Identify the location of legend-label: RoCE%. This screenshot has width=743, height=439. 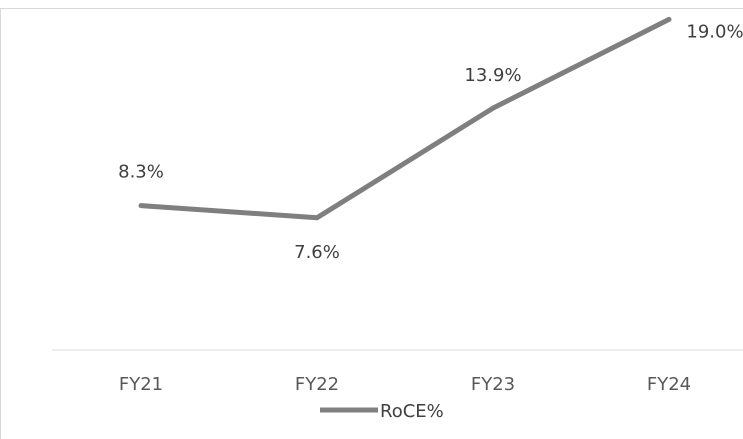
(412, 411).